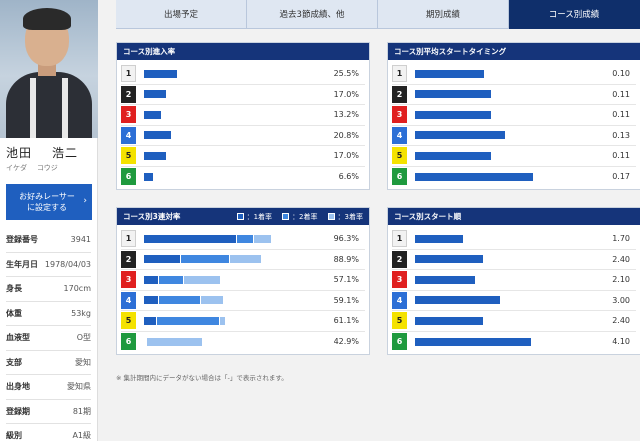 The height and width of the screenshot is (441, 640). I want to click on table-row: 4 0.13, so click(514, 136).